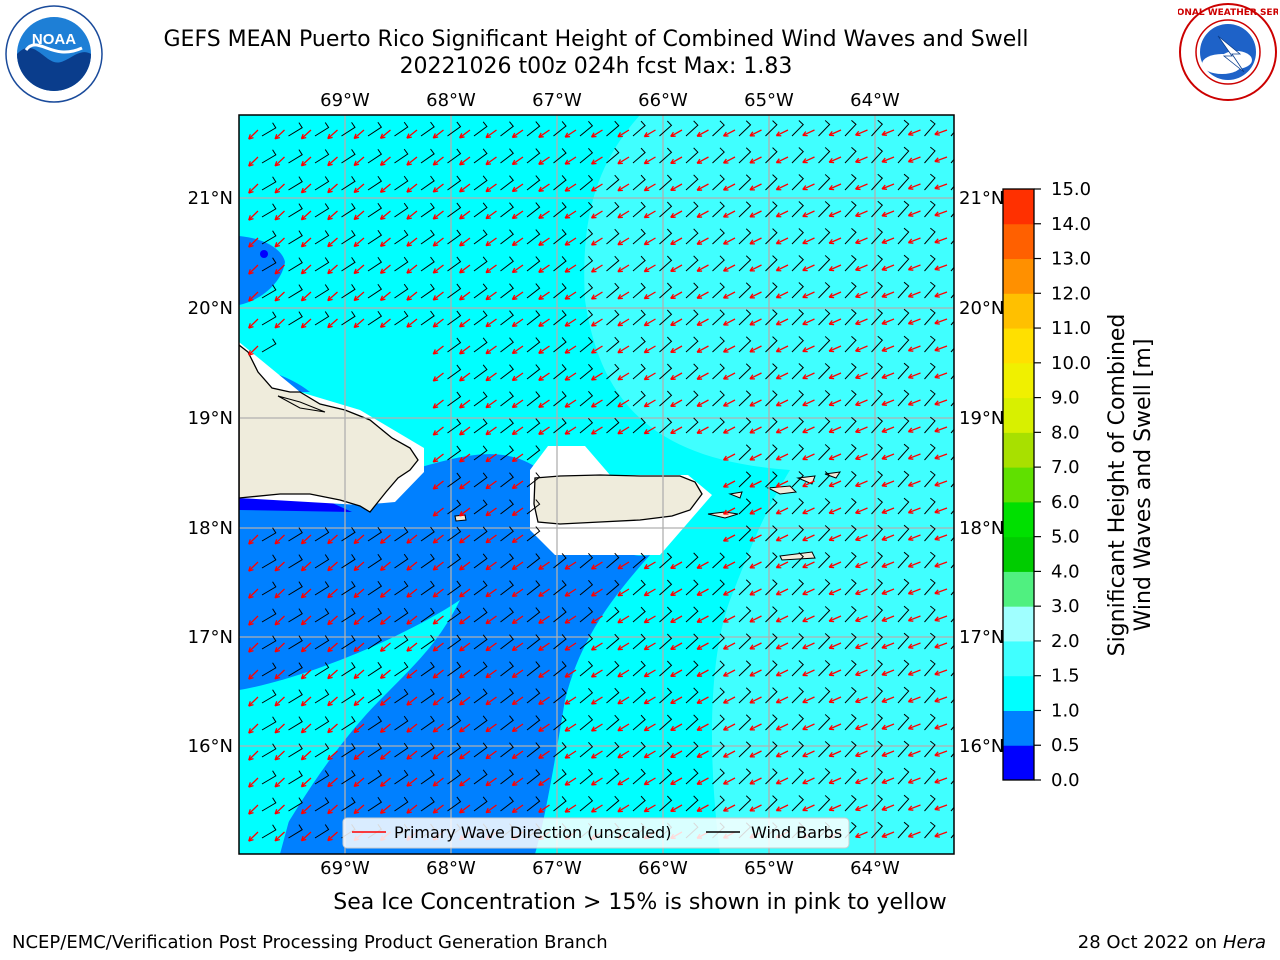 The width and height of the screenshot is (1280, 960). I want to click on nws-ring-text: NATIONAL WEATHER SERVICE, so click(1228, 13).